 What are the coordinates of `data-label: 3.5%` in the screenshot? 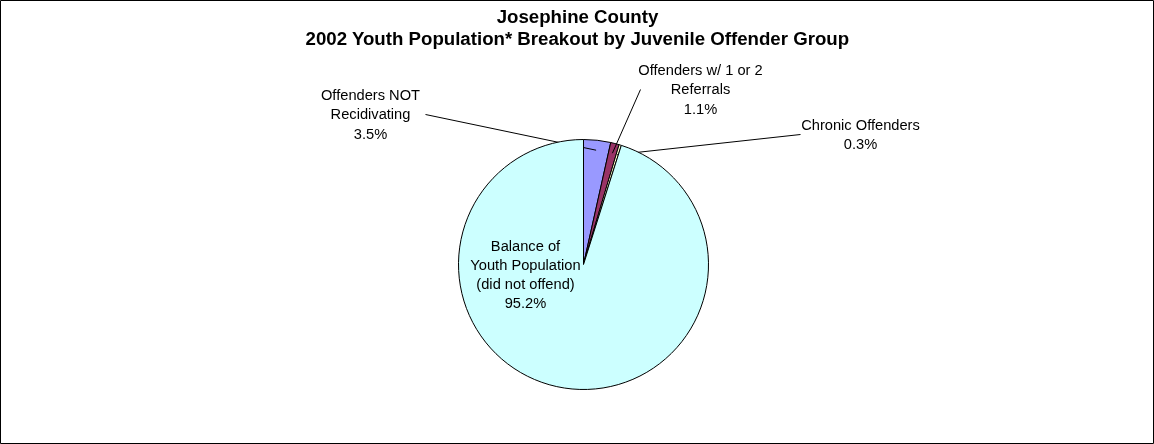 It's located at (370, 133).